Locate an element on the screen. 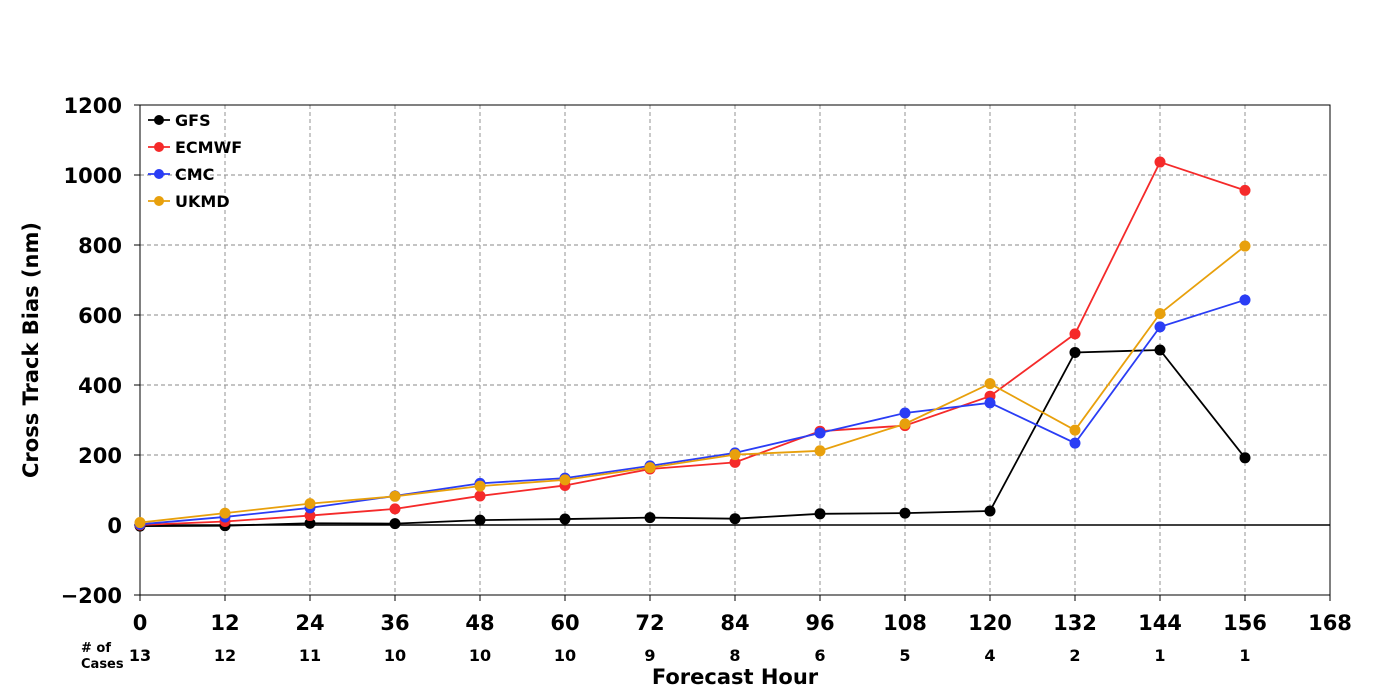 The image size is (1400, 700). x-tick-label: 36 is located at coordinates (394, 623).